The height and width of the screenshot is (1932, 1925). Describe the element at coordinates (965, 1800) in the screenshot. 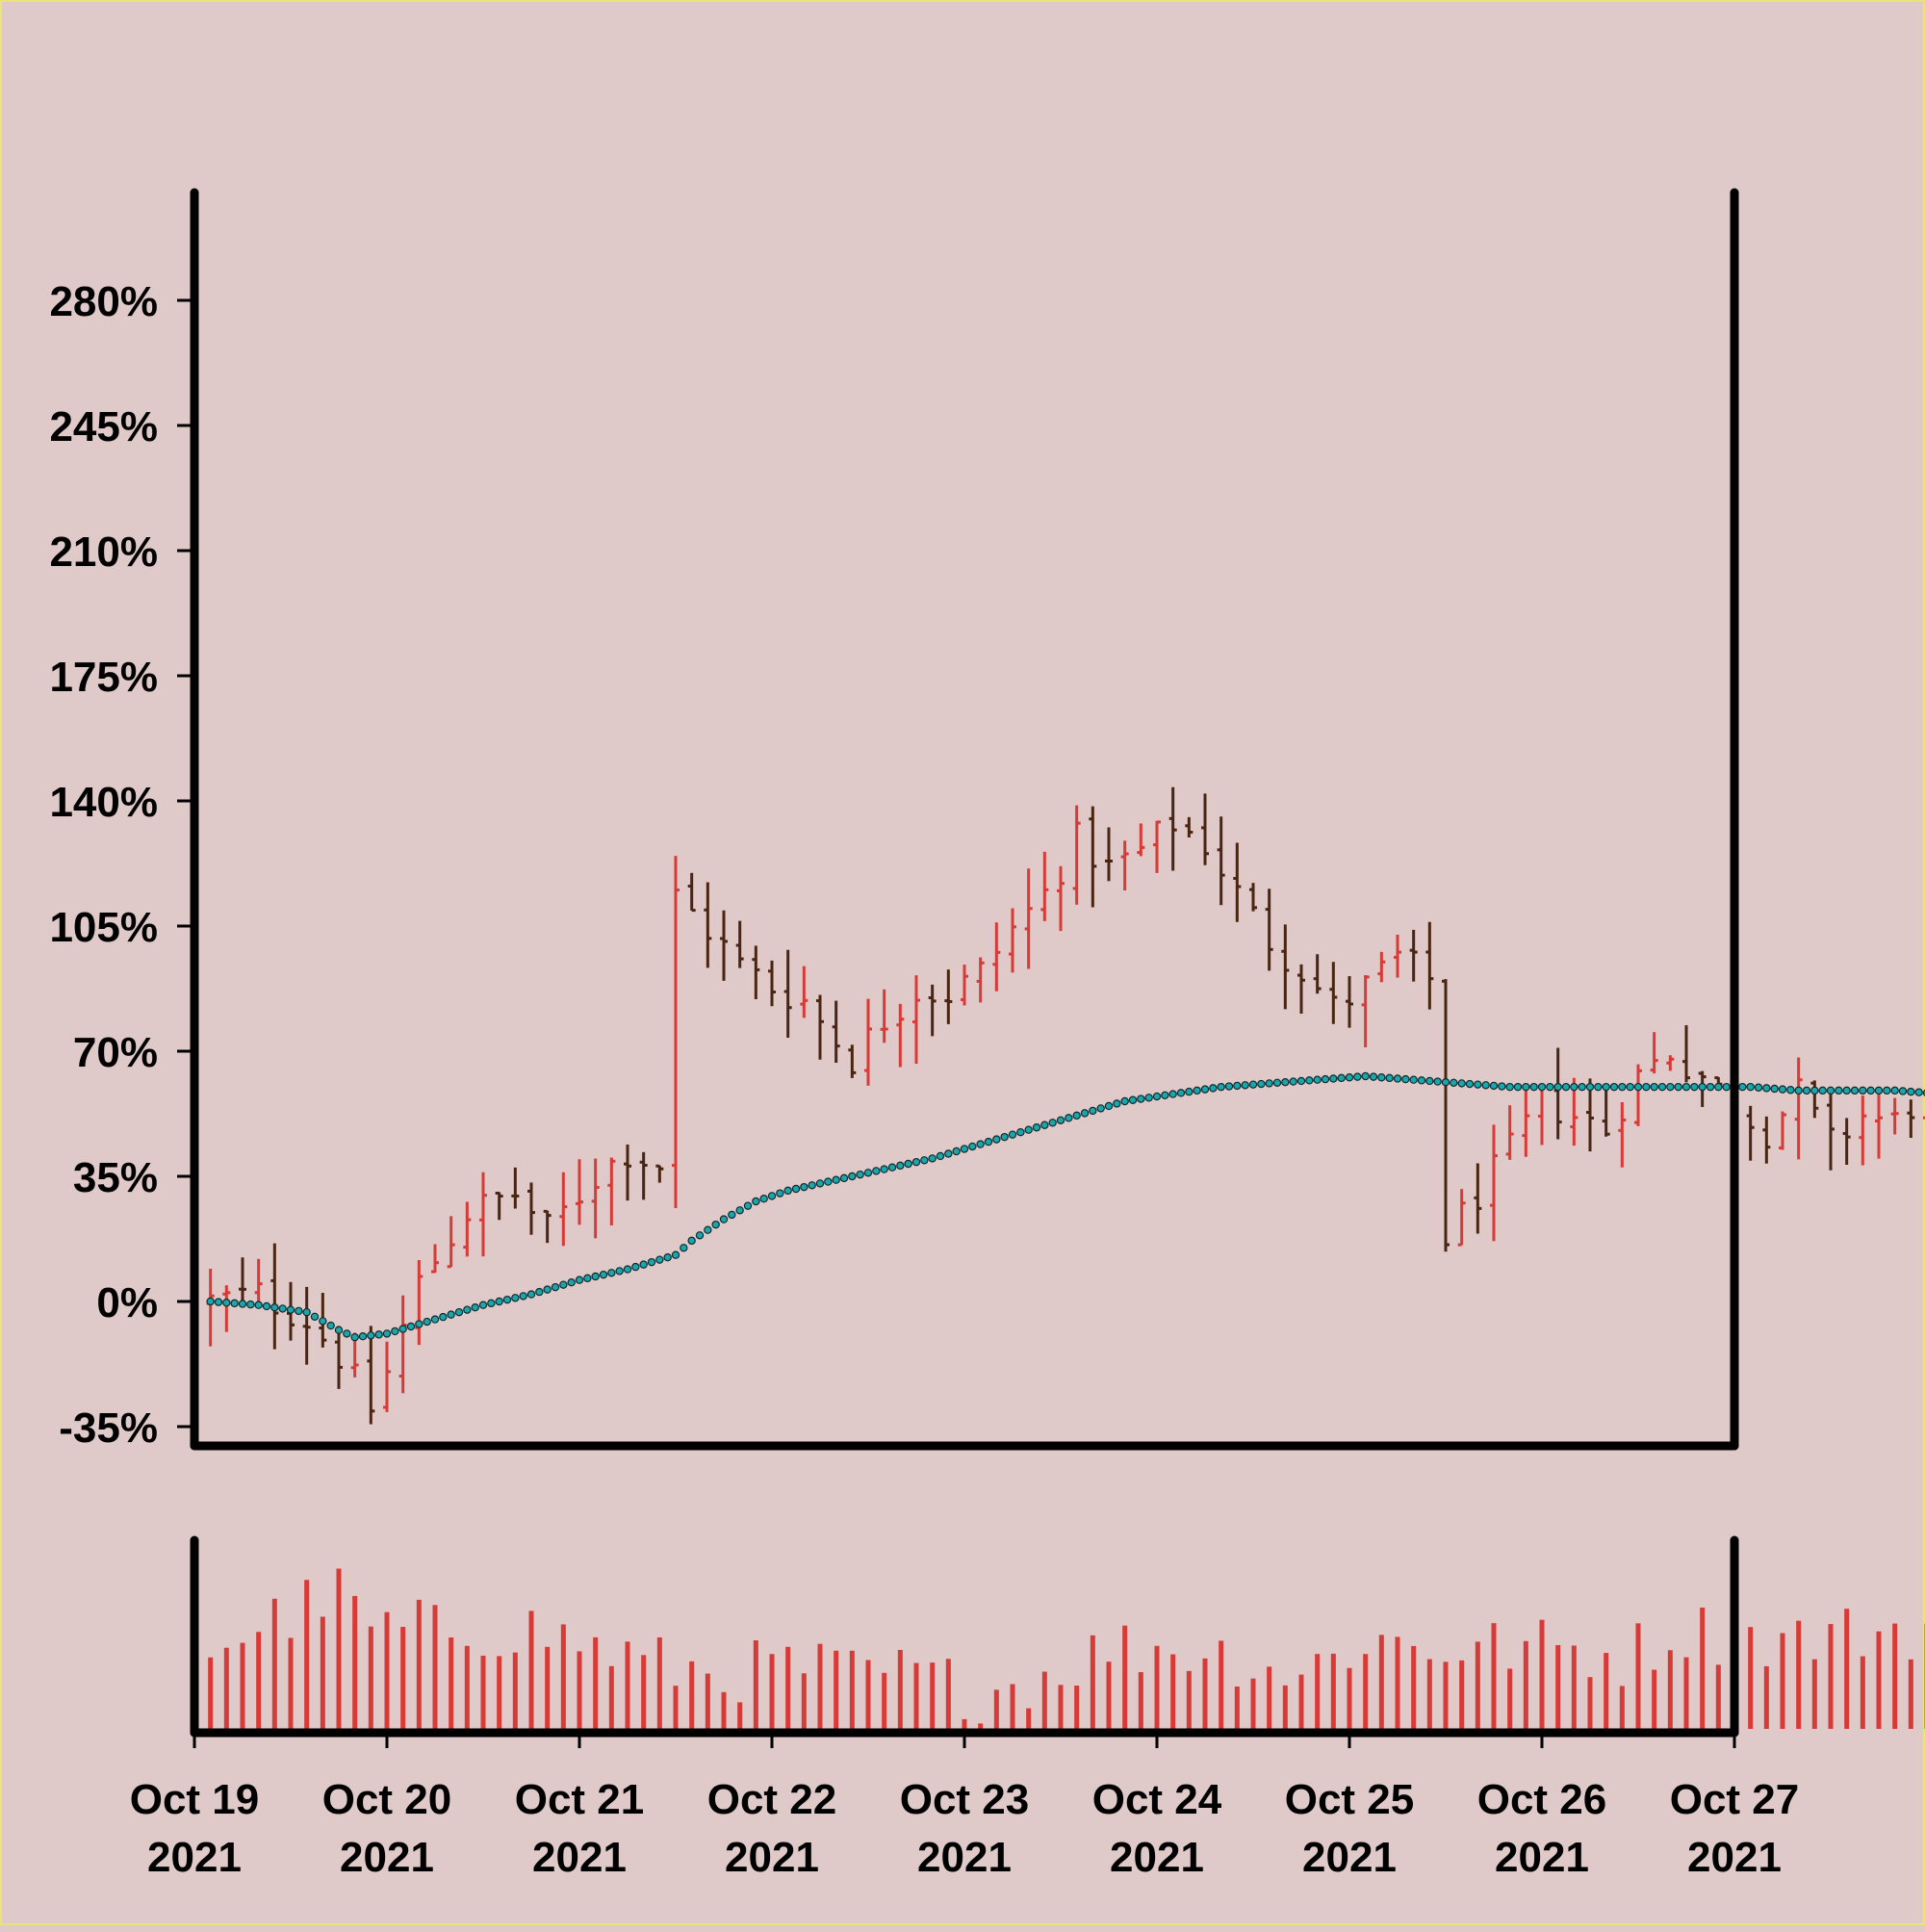

I see `x-tick-label-date: Oct 23` at that location.